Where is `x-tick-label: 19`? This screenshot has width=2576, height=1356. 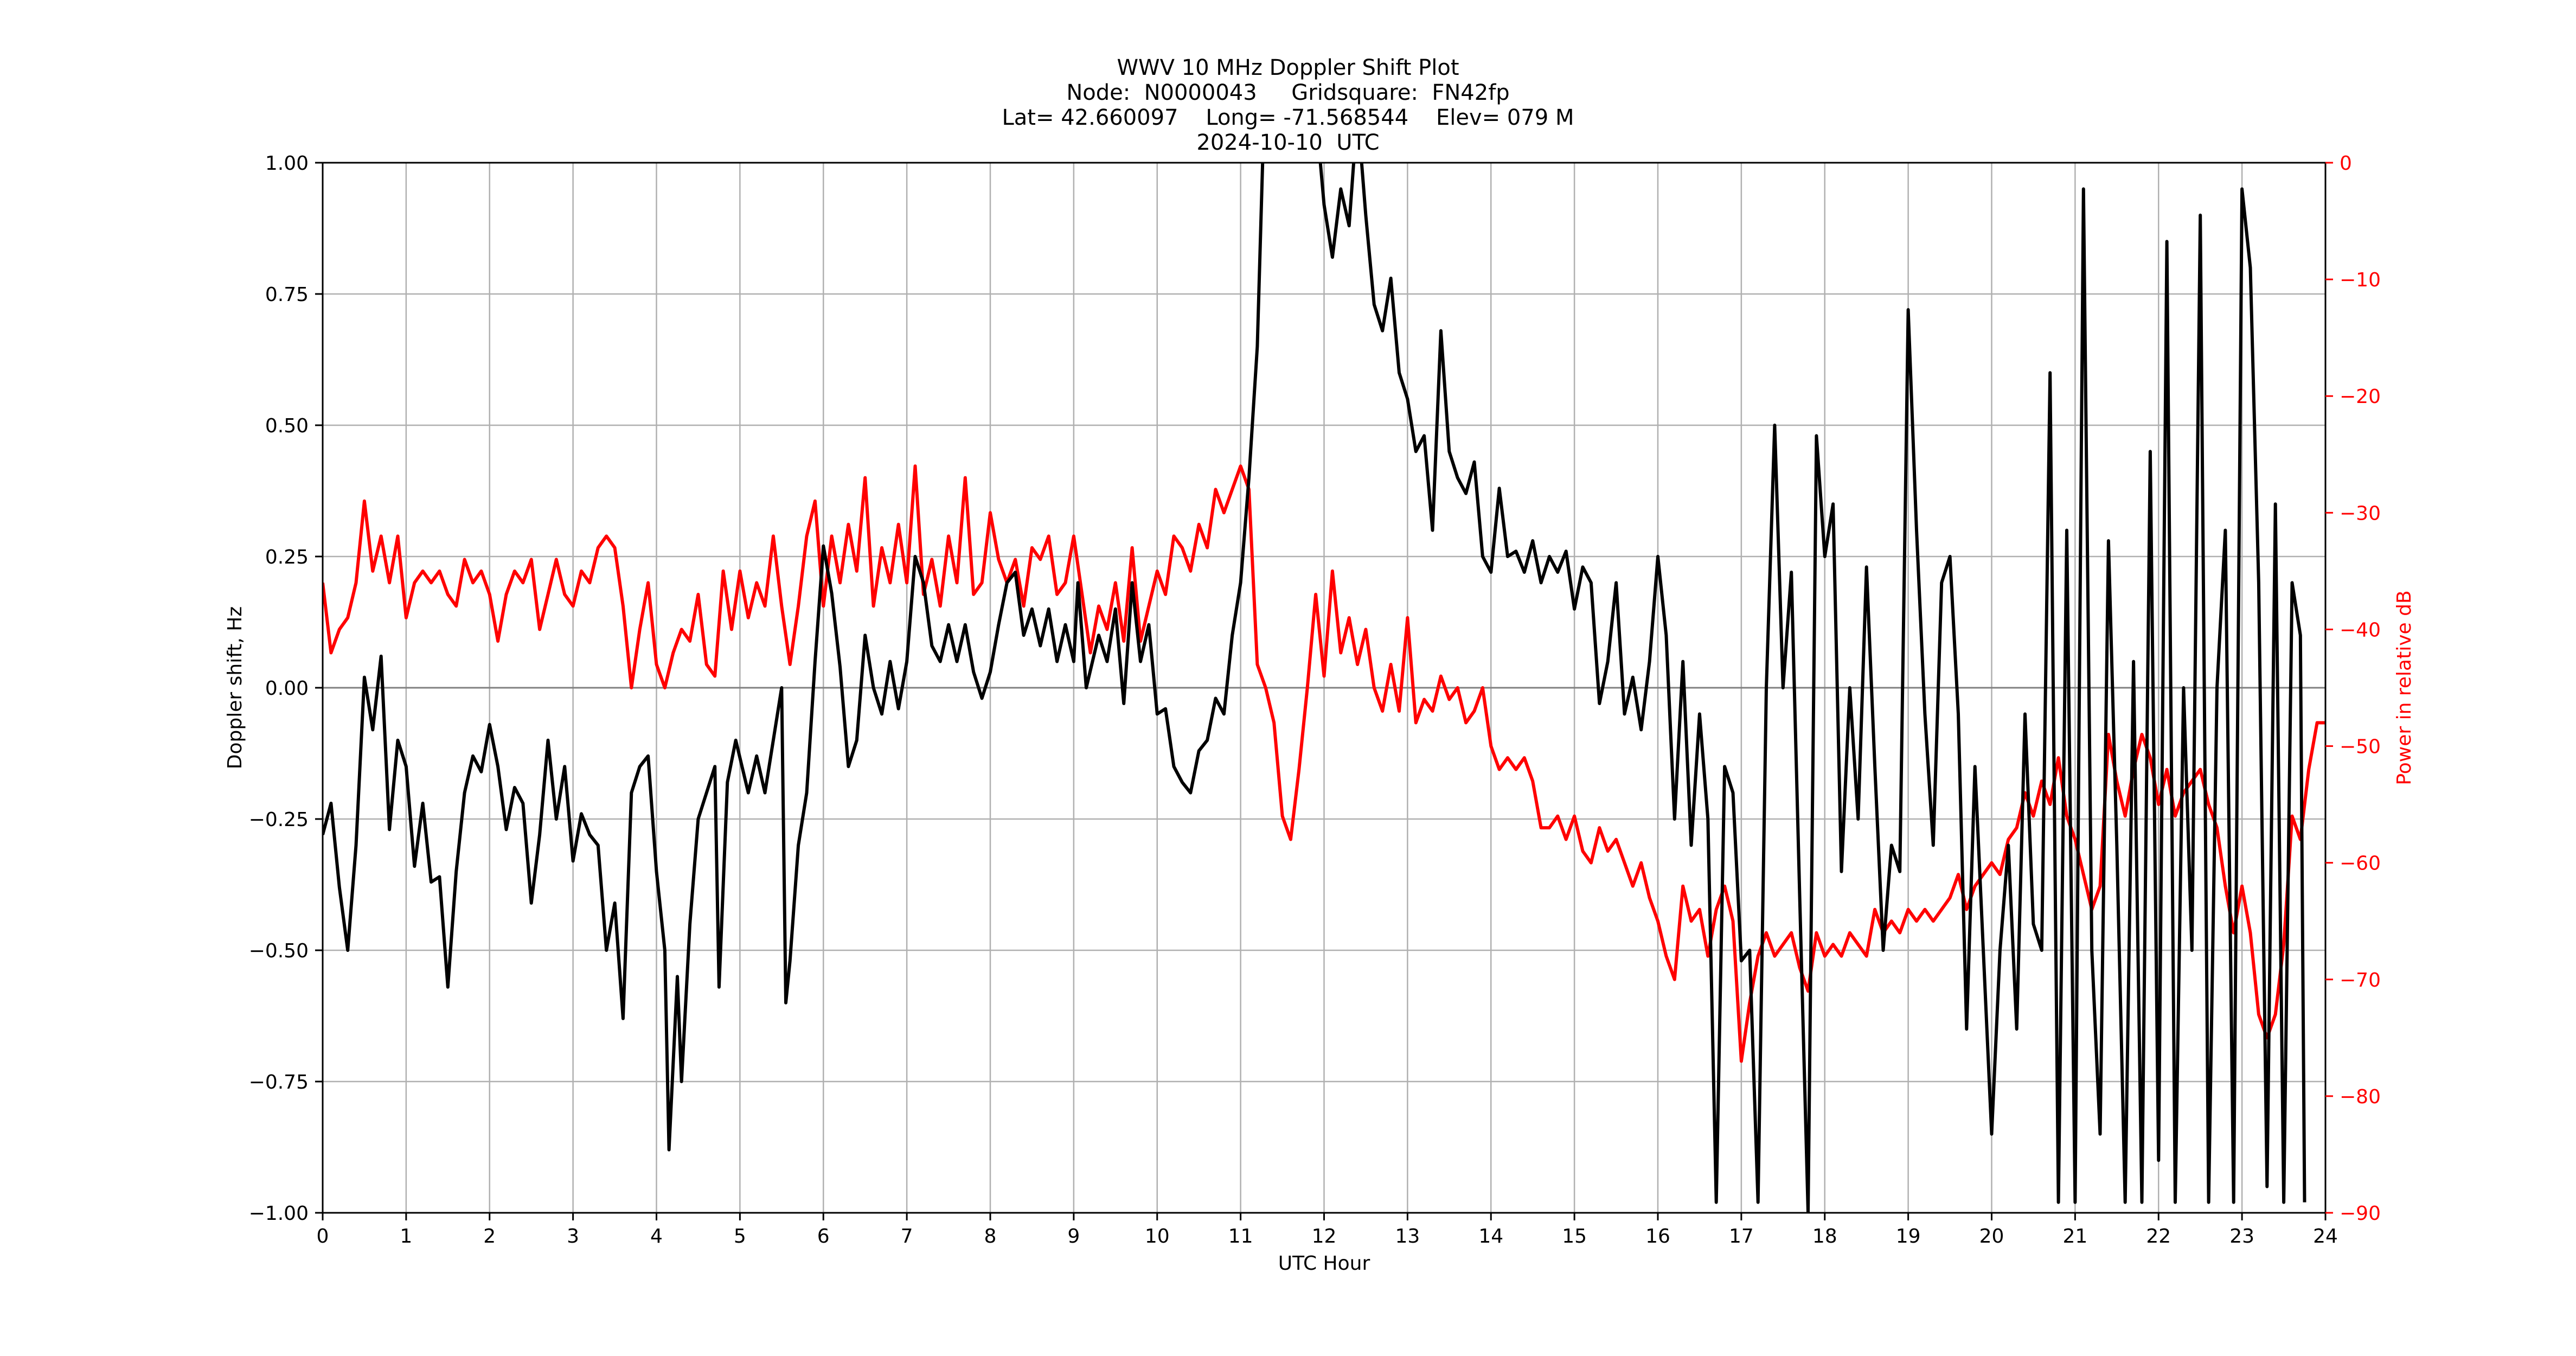 x-tick-label: 19 is located at coordinates (1908, 1236).